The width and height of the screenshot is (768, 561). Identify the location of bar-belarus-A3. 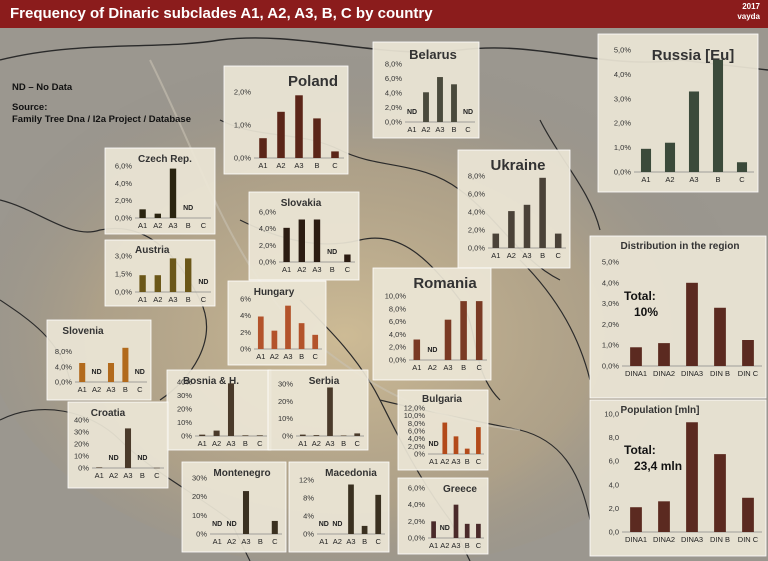
(440, 99).